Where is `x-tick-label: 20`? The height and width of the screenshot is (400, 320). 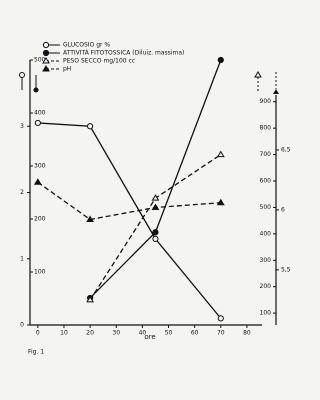 x-tick-label: 20 is located at coordinates (90, 333).